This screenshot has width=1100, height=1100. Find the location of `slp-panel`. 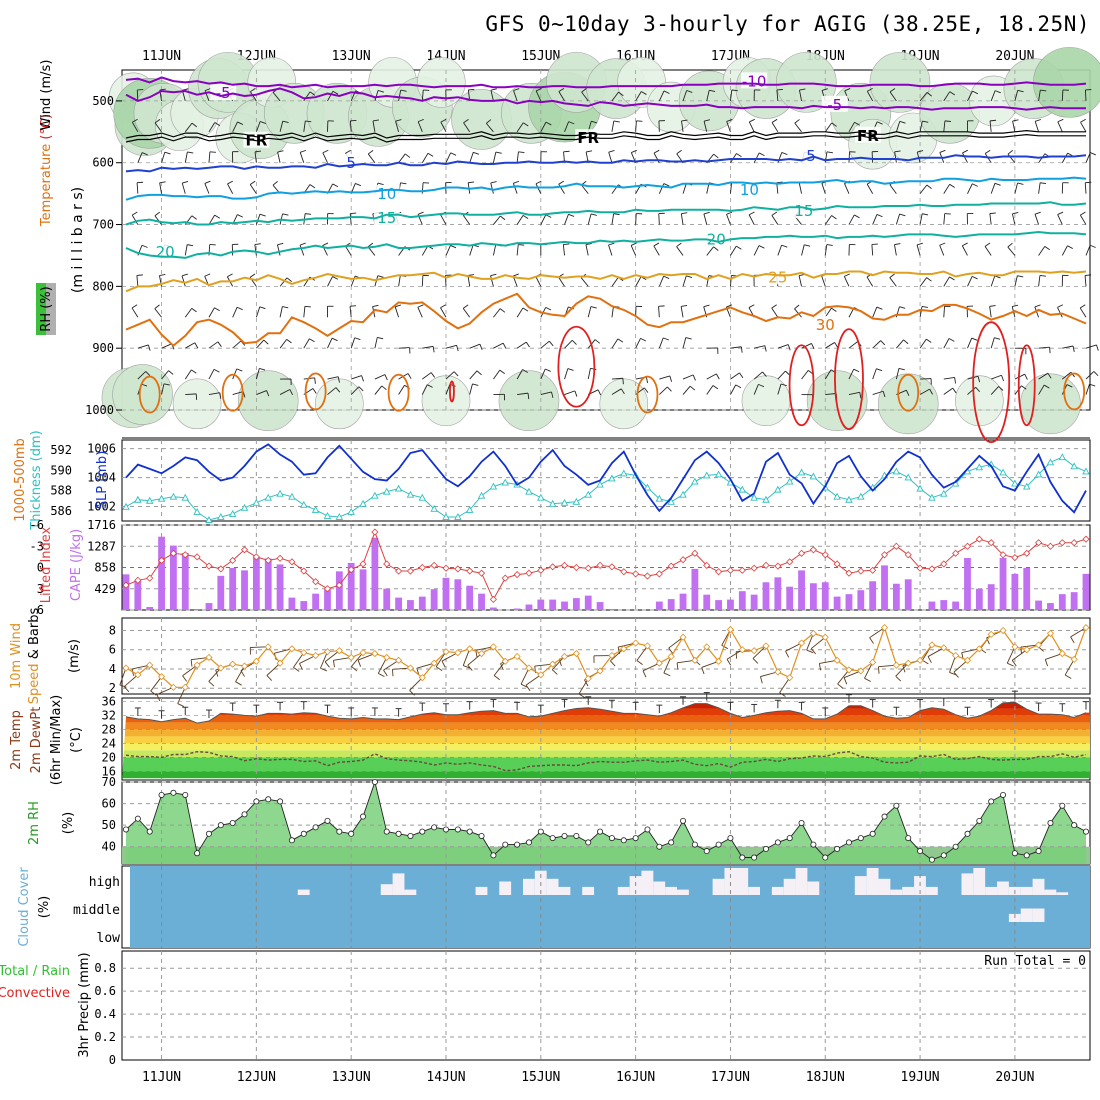

slp-panel is located at coordinates (606, 481).